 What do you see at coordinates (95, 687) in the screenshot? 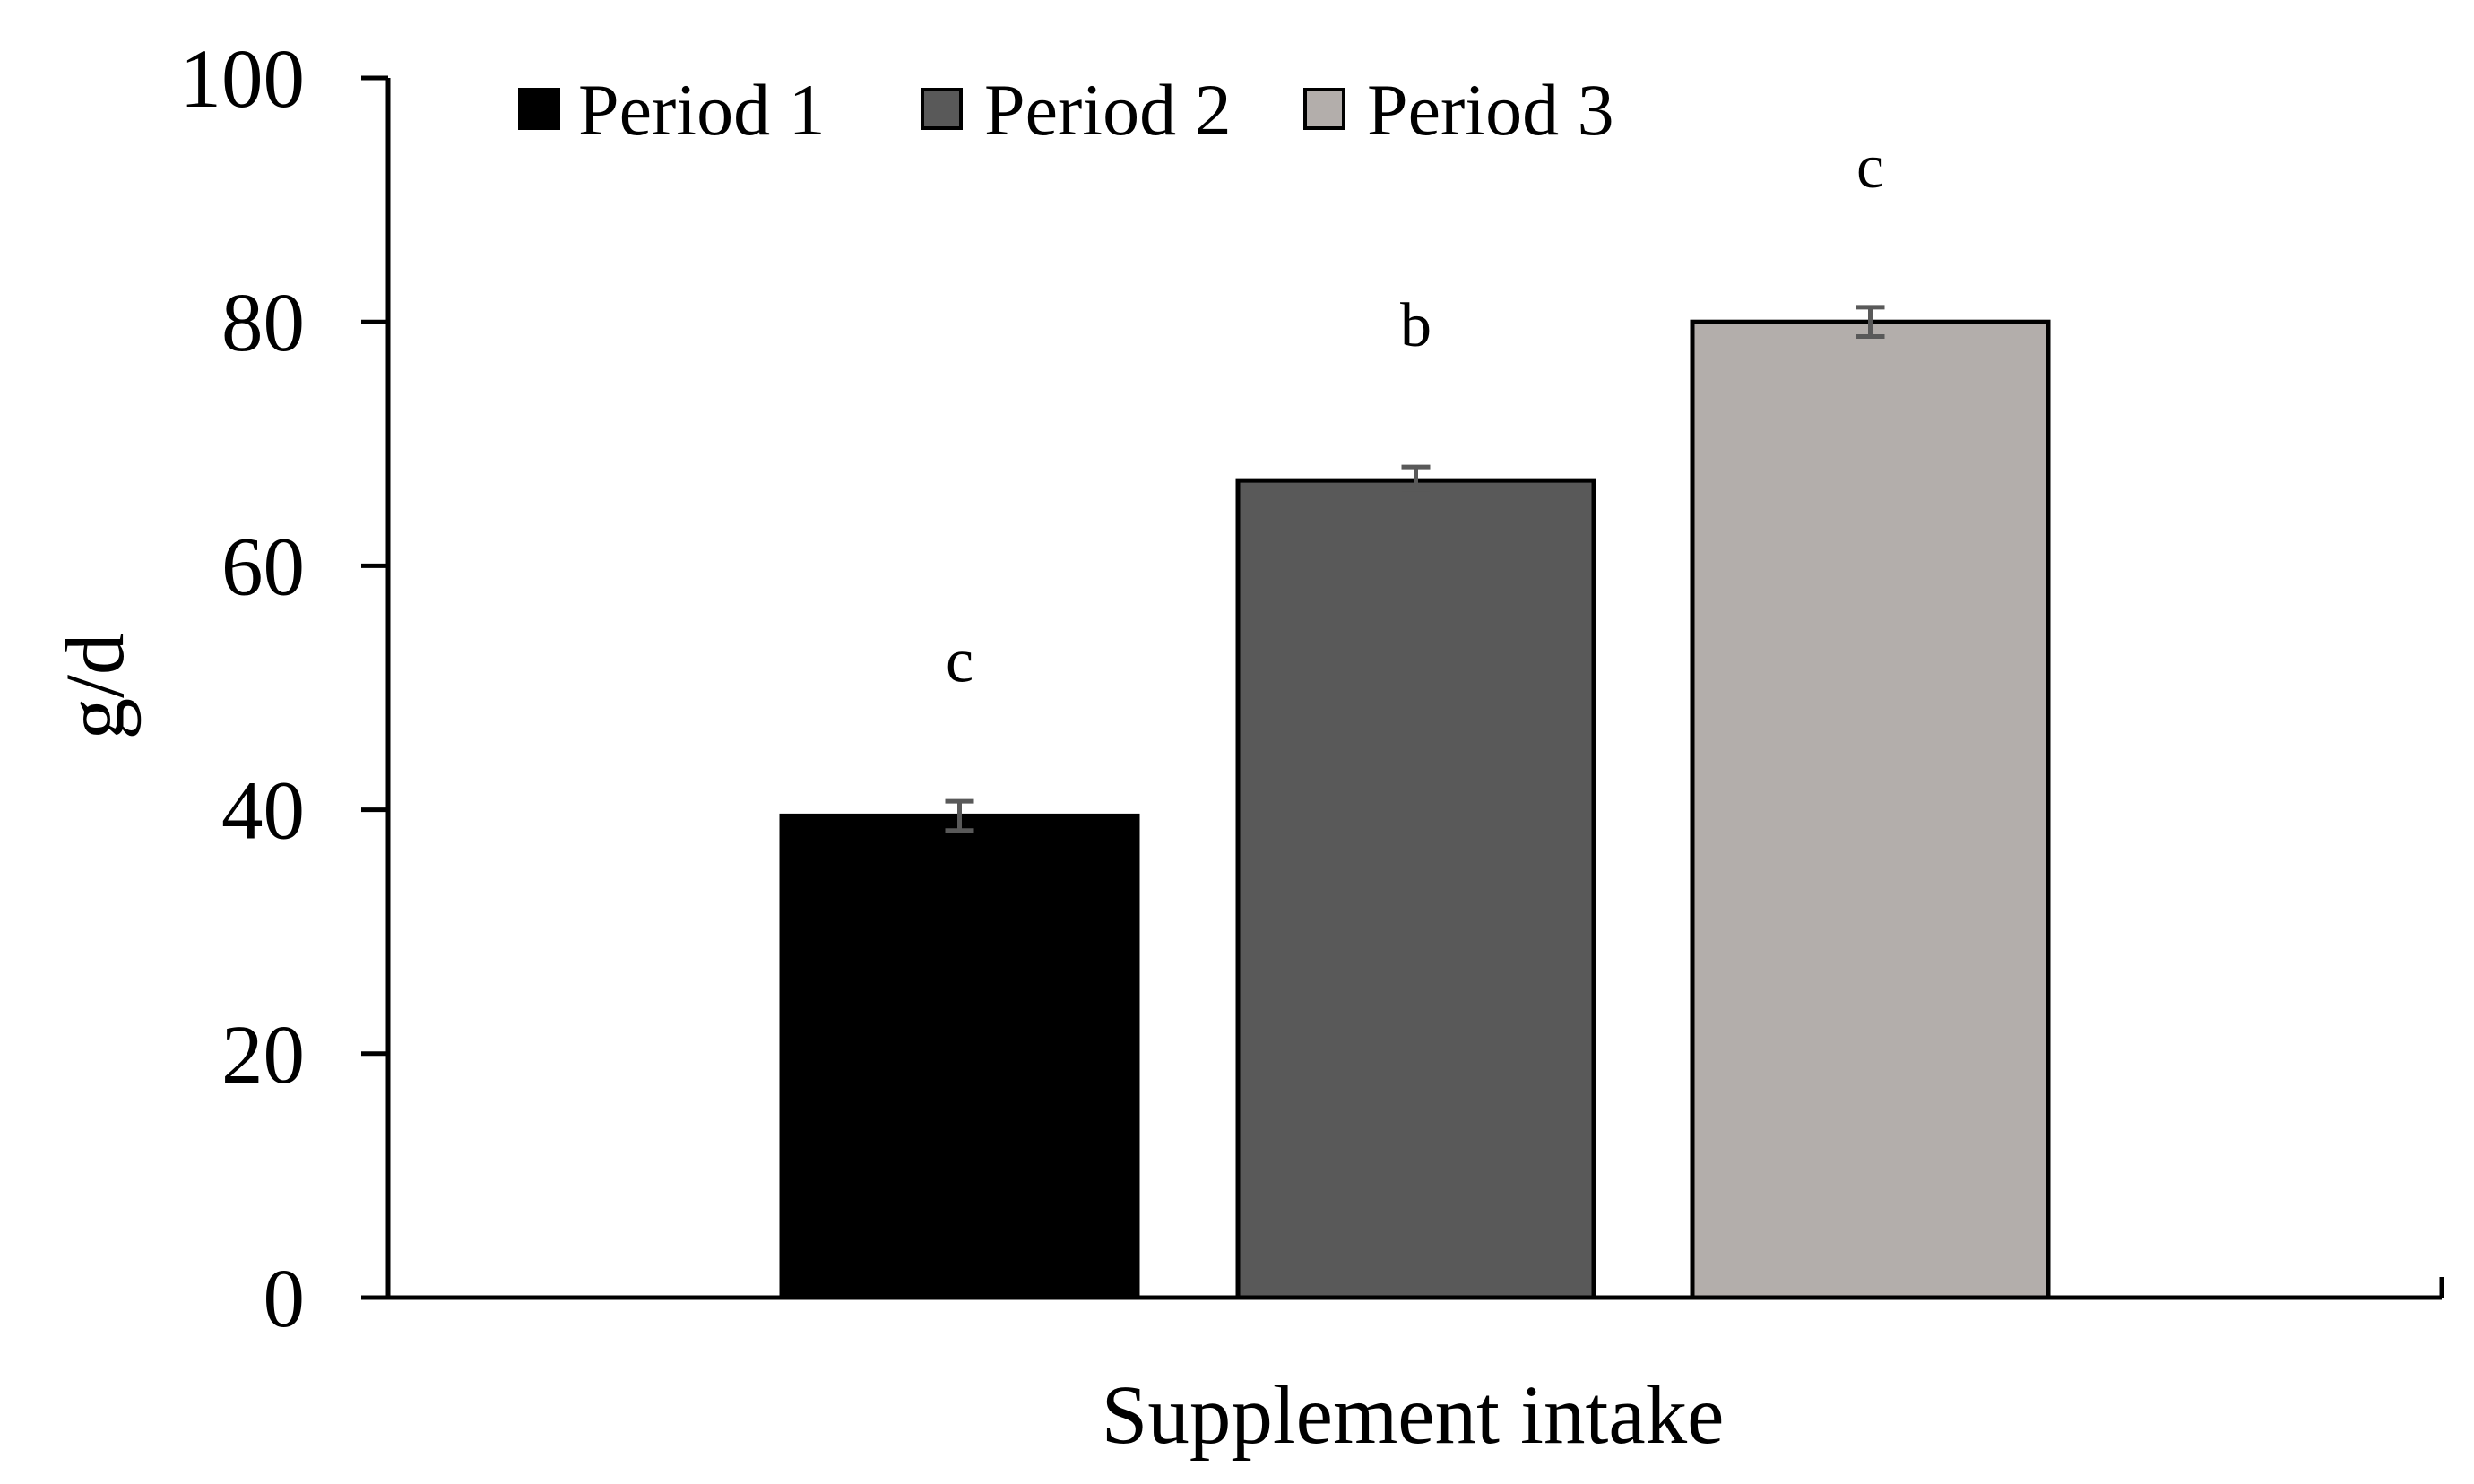
I see `y-axis-title: g/d` at bounding box center [95, 687].